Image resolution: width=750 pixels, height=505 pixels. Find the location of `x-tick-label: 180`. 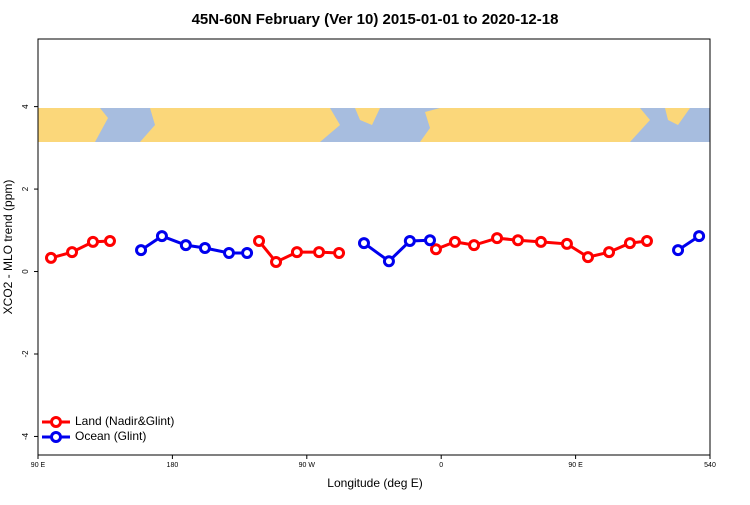

x-tick-label: 180 is located at coordinates (173, 465).